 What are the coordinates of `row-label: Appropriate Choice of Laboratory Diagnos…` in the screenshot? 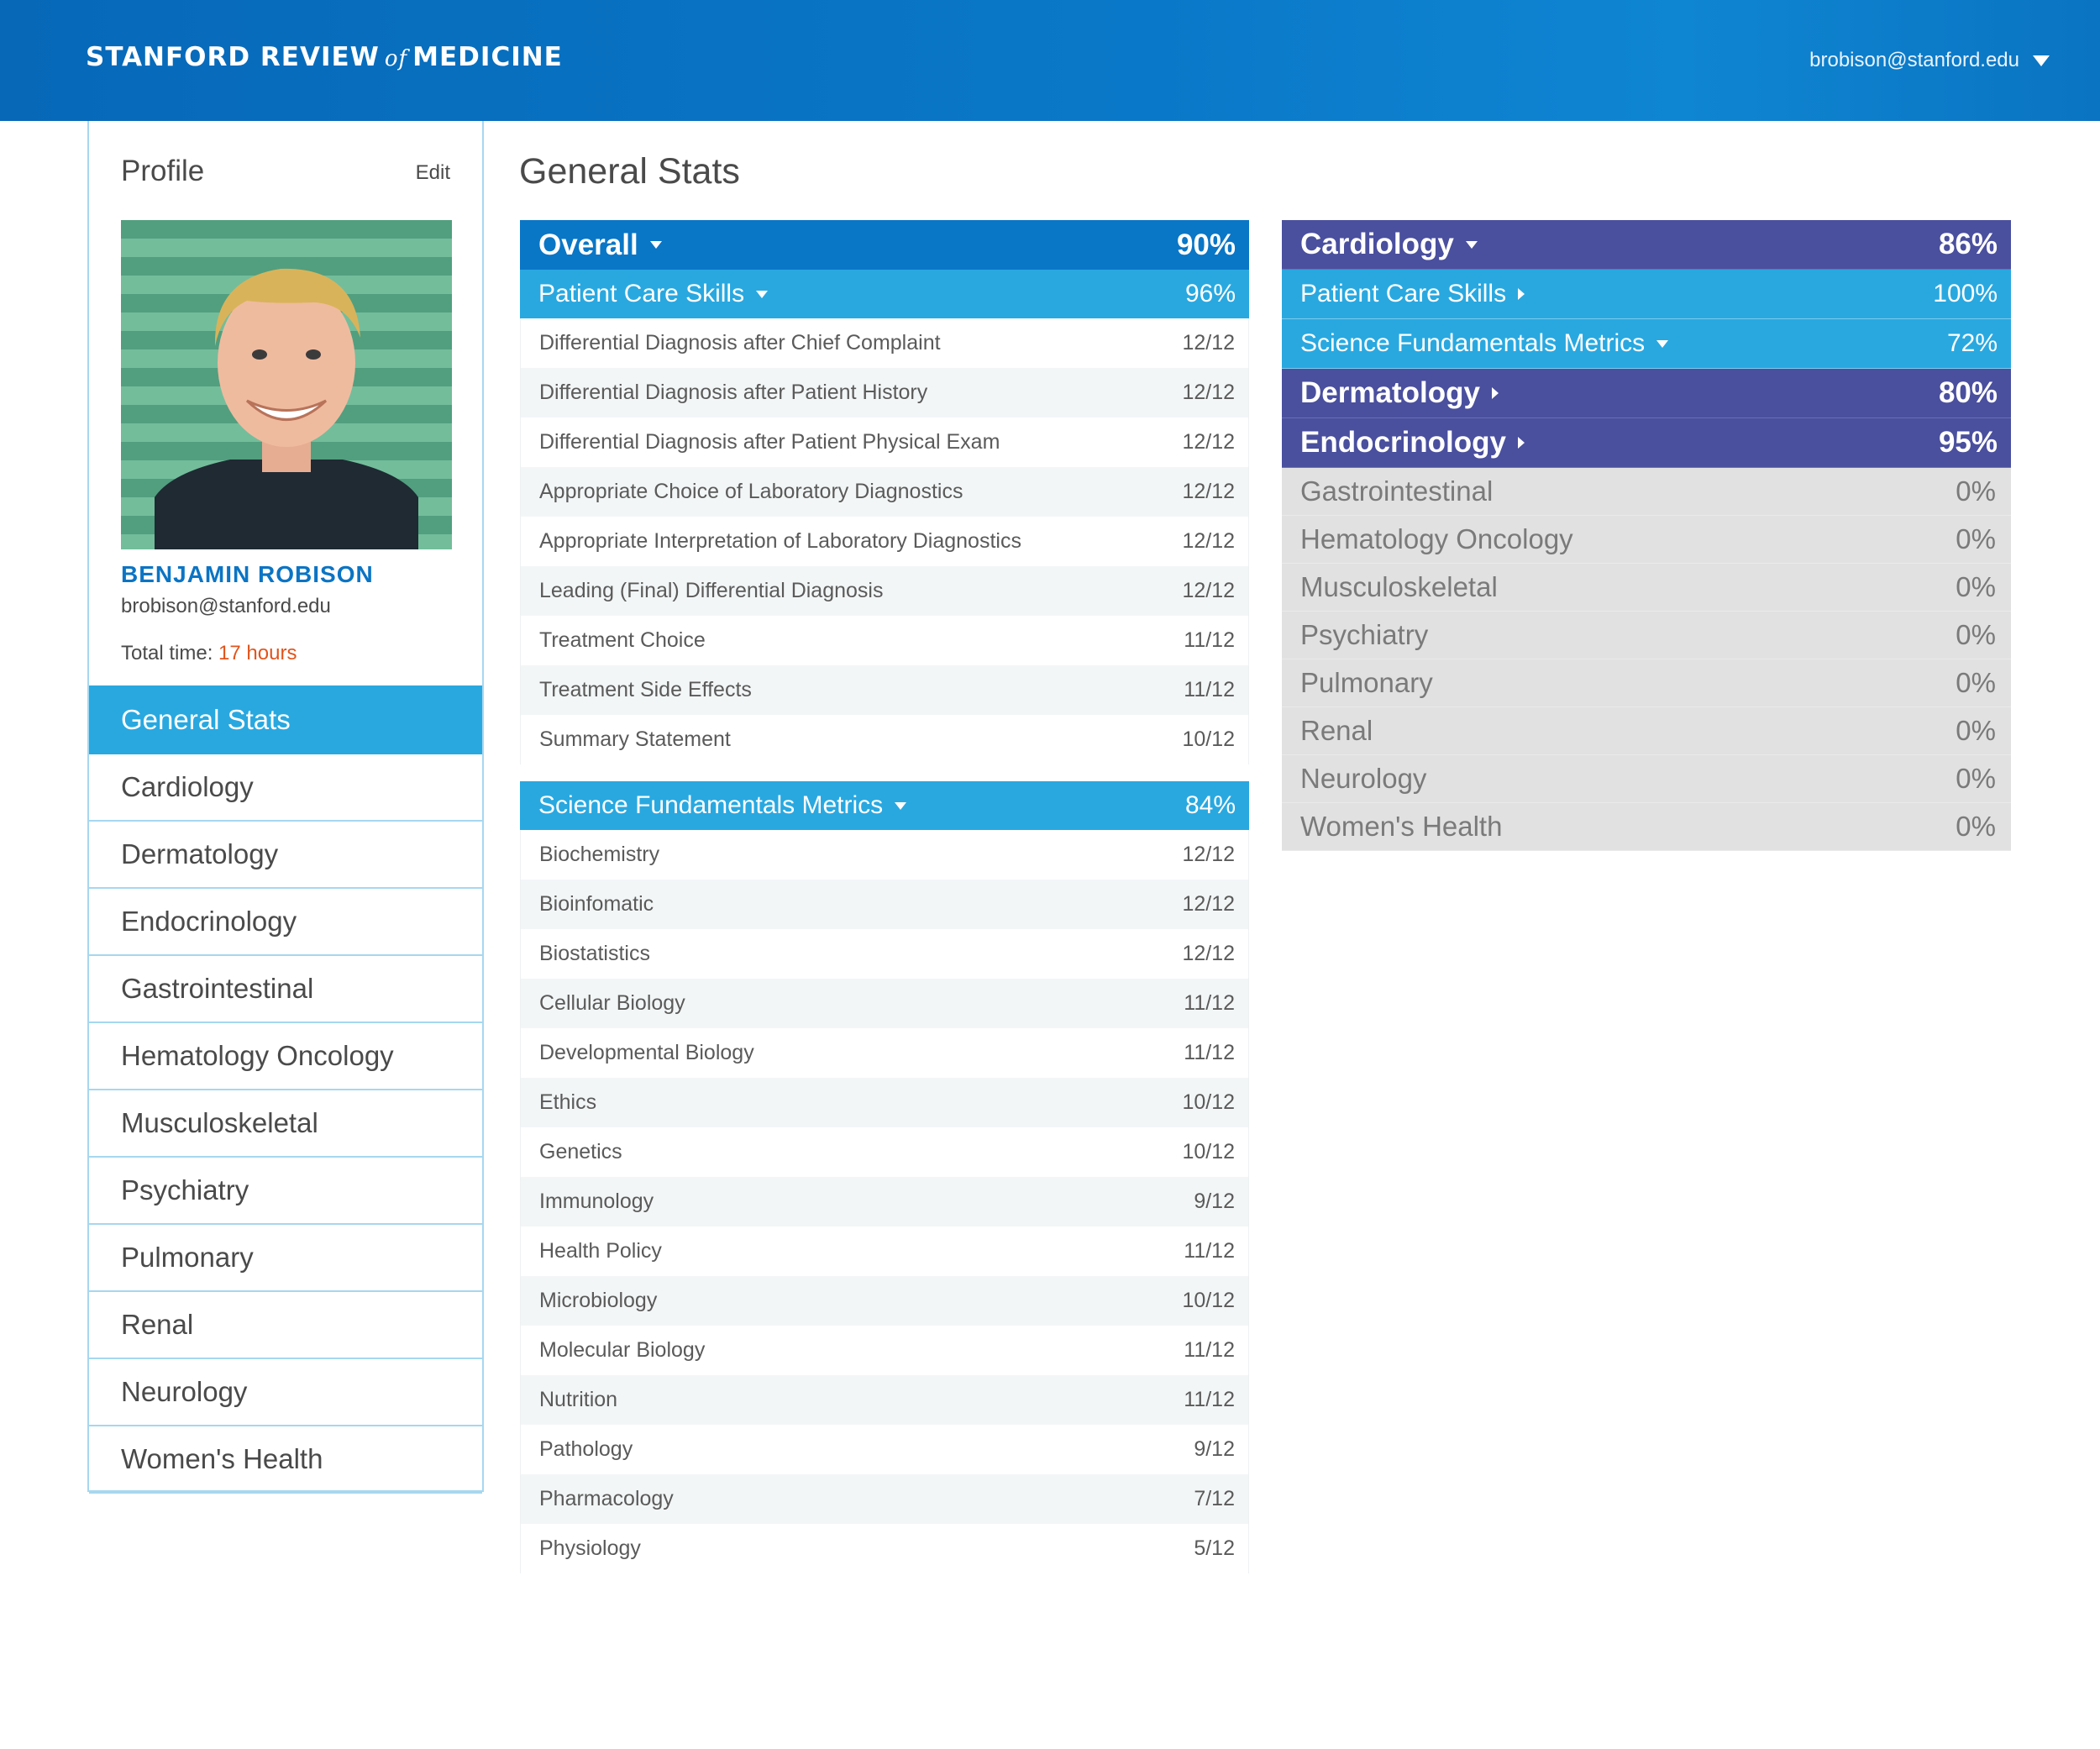 It's located at (751, 491).